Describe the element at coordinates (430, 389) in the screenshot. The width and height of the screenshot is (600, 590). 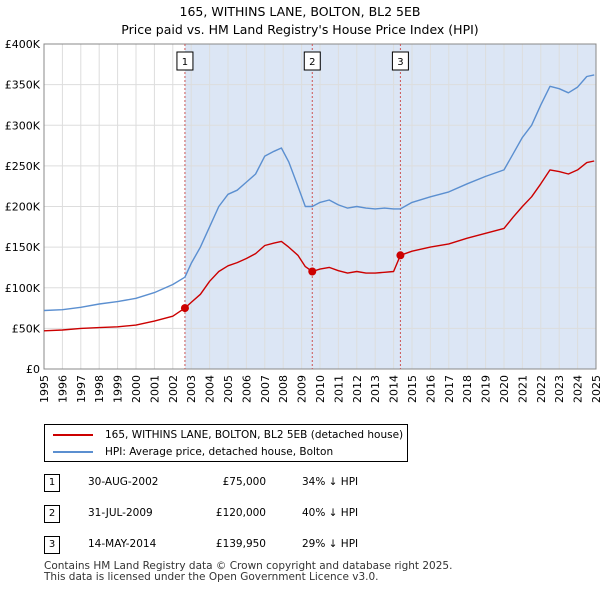
I see `x-tick-label: 2016` at that location.